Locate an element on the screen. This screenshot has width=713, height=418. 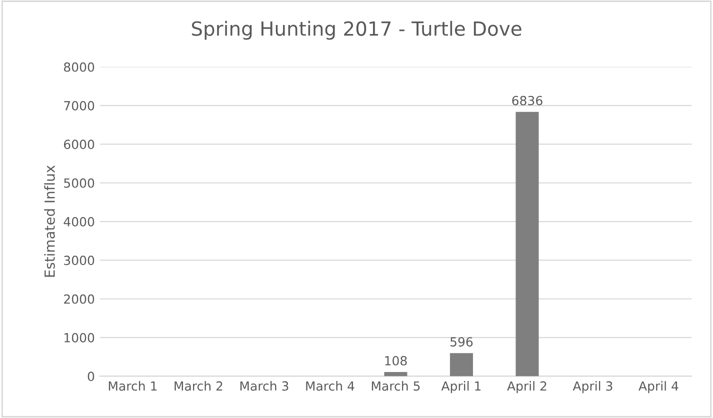
x-tick-label: April 1 is located at coordinates (461, 387).